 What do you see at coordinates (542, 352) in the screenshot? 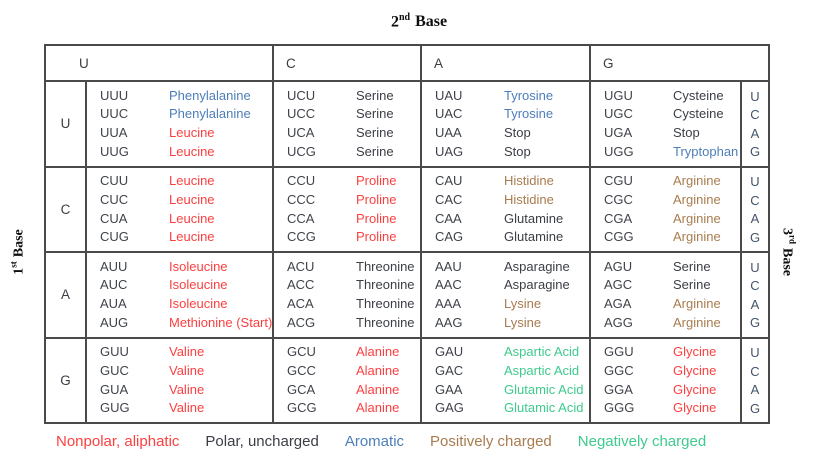
I see `amino-acid-label: Aspartic Acid` at bounding box center [542, 352].